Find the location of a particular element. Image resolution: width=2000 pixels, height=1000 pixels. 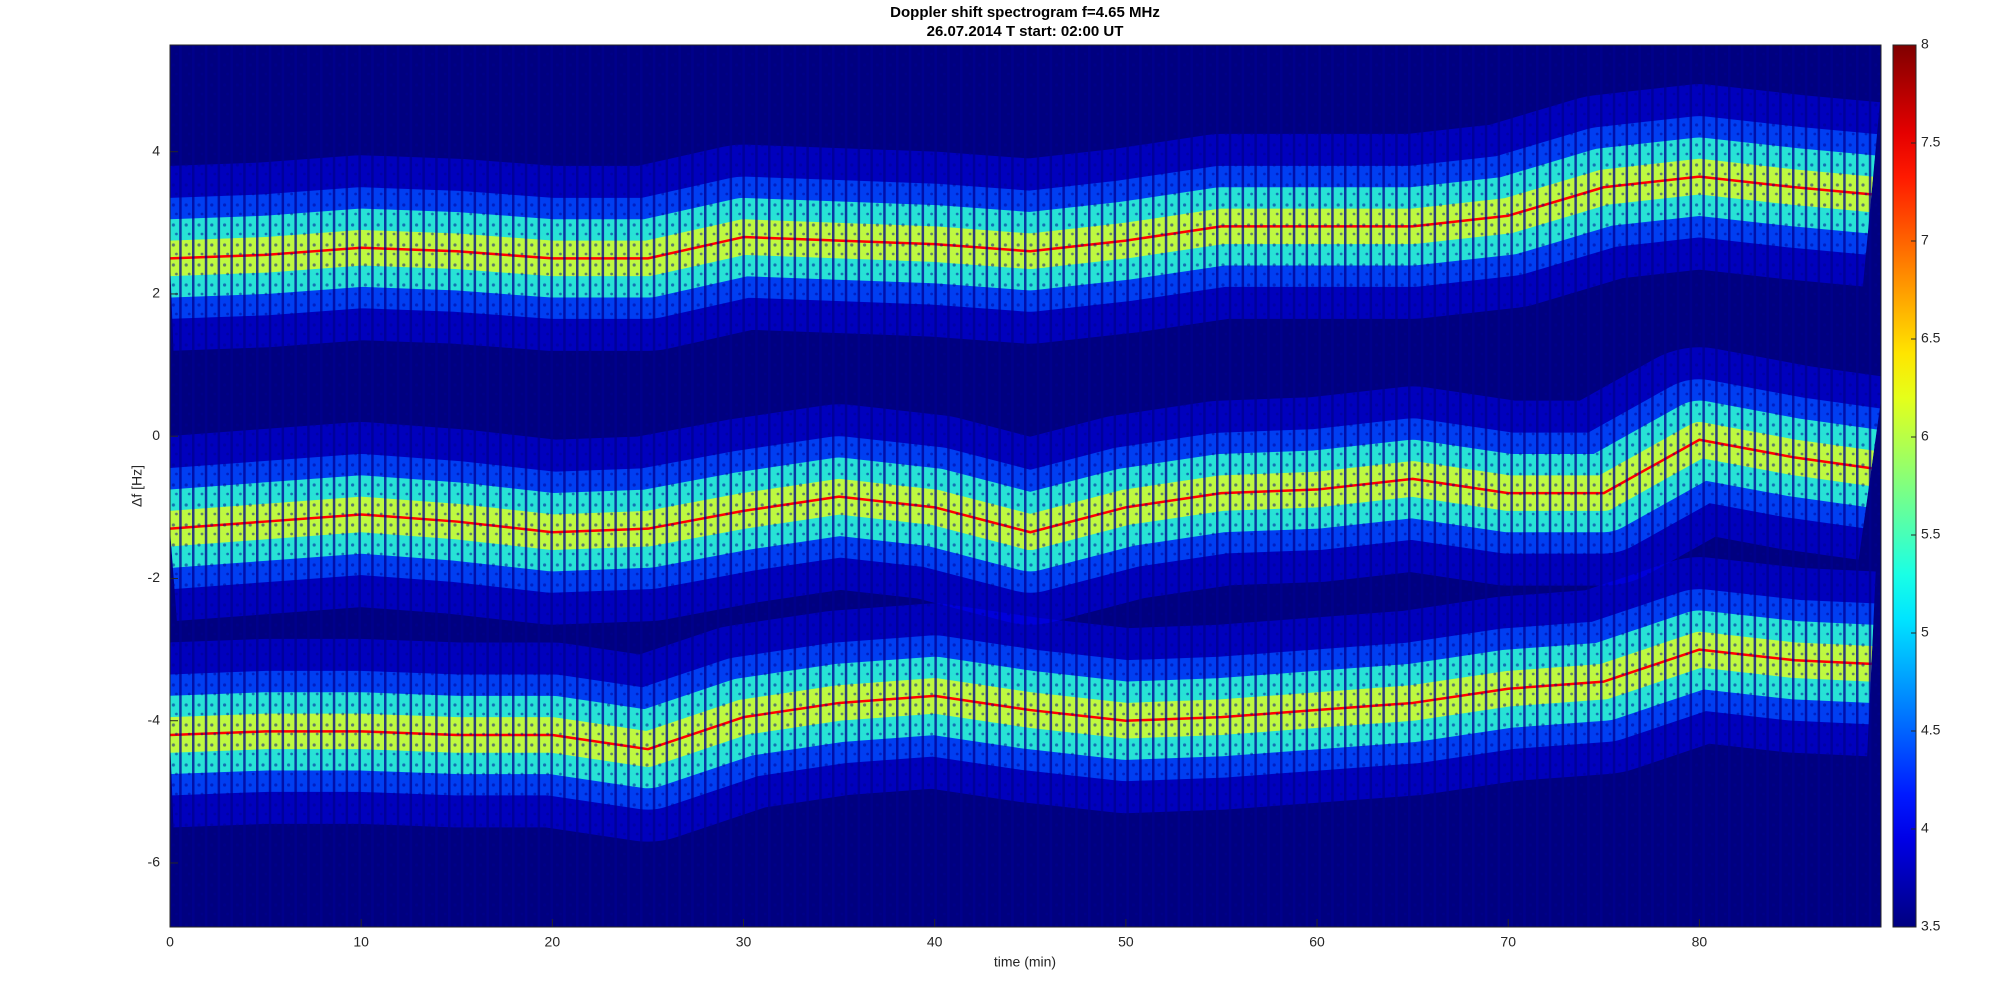

colorbar-tick-label: 3.5 is located at coordinates (1931, 926).